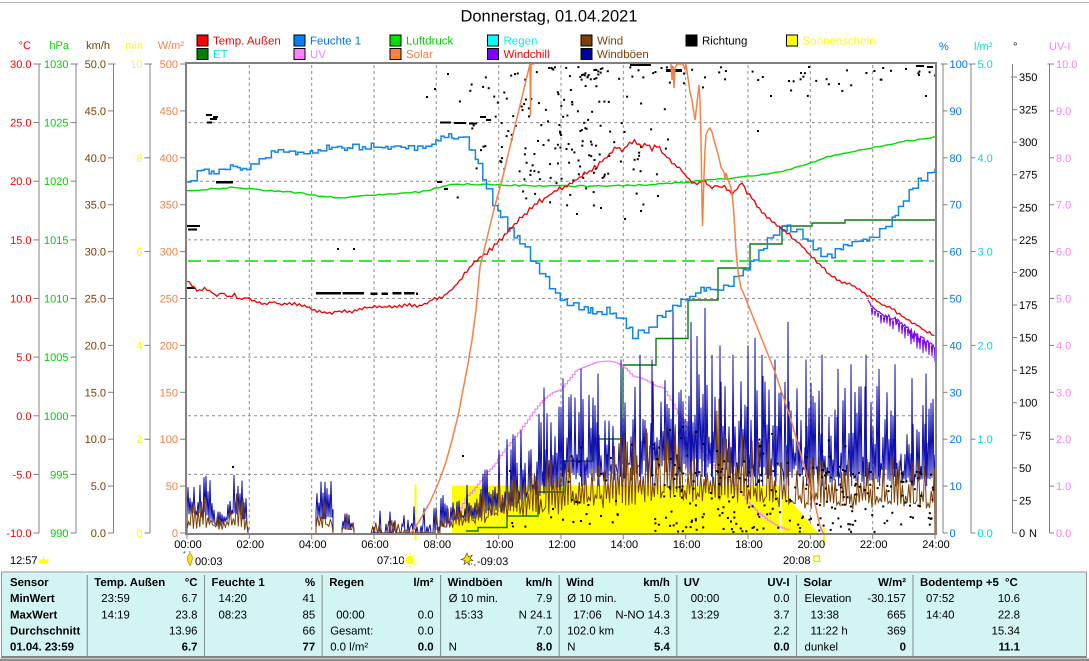 The height and width of the screenshot is (661, 1089). What do you see at coordinates (1005, 632) in the screenshot?
I see `svg-text: 15.34` at bounding box center [1005, 632].